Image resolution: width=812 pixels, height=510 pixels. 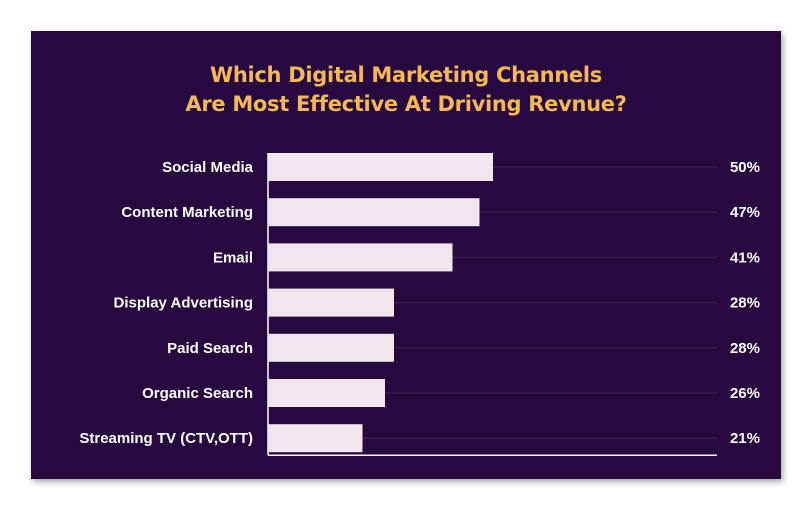 I want to click on category-label: Social Media, so click(x=208, y=167).